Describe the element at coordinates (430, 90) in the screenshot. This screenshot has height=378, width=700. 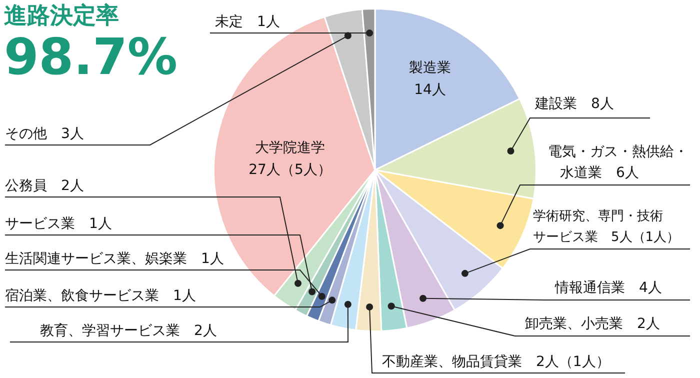
I see `data-label: 14人` at that location.